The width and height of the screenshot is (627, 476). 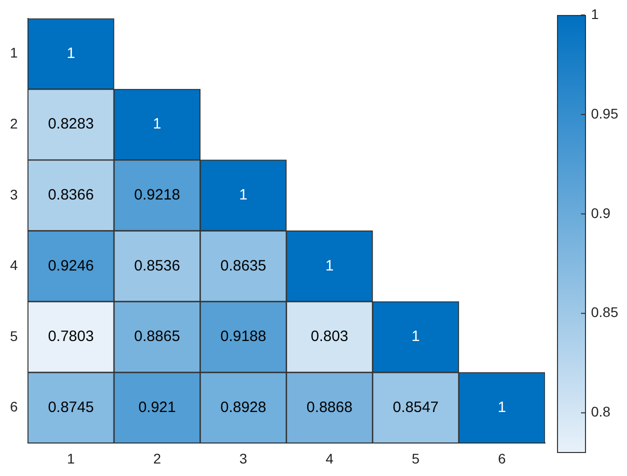 What do you see at coordinates (502, 458) in the screenshot?
I see `x-tick-label: 6` at bounding box center [502, 458].